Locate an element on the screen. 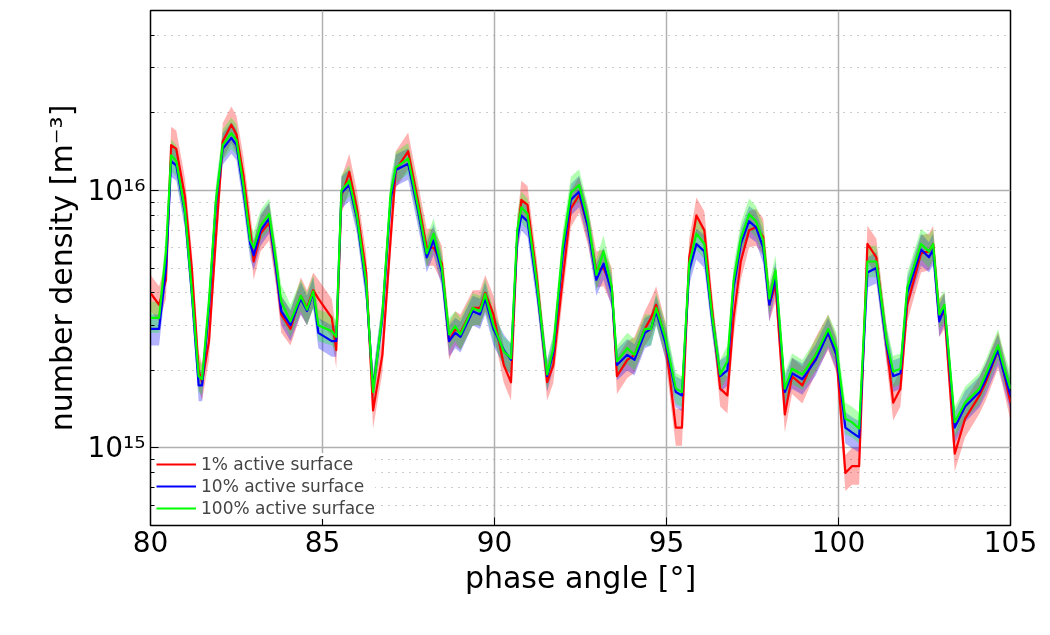 This screenshot has width=1050, height=635. legend-label: 1% active surface is located at coordinates (277, 464).